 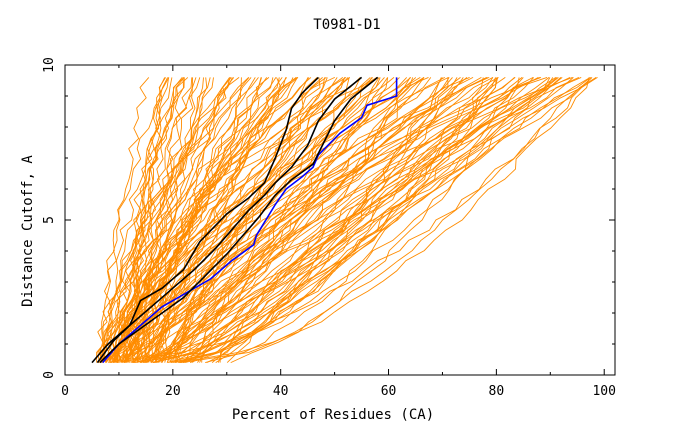 What do you see at coordinates (346, 25) in the screenshot?
I see `chart-title: T0981-D1` at bounding box center [346, 25].